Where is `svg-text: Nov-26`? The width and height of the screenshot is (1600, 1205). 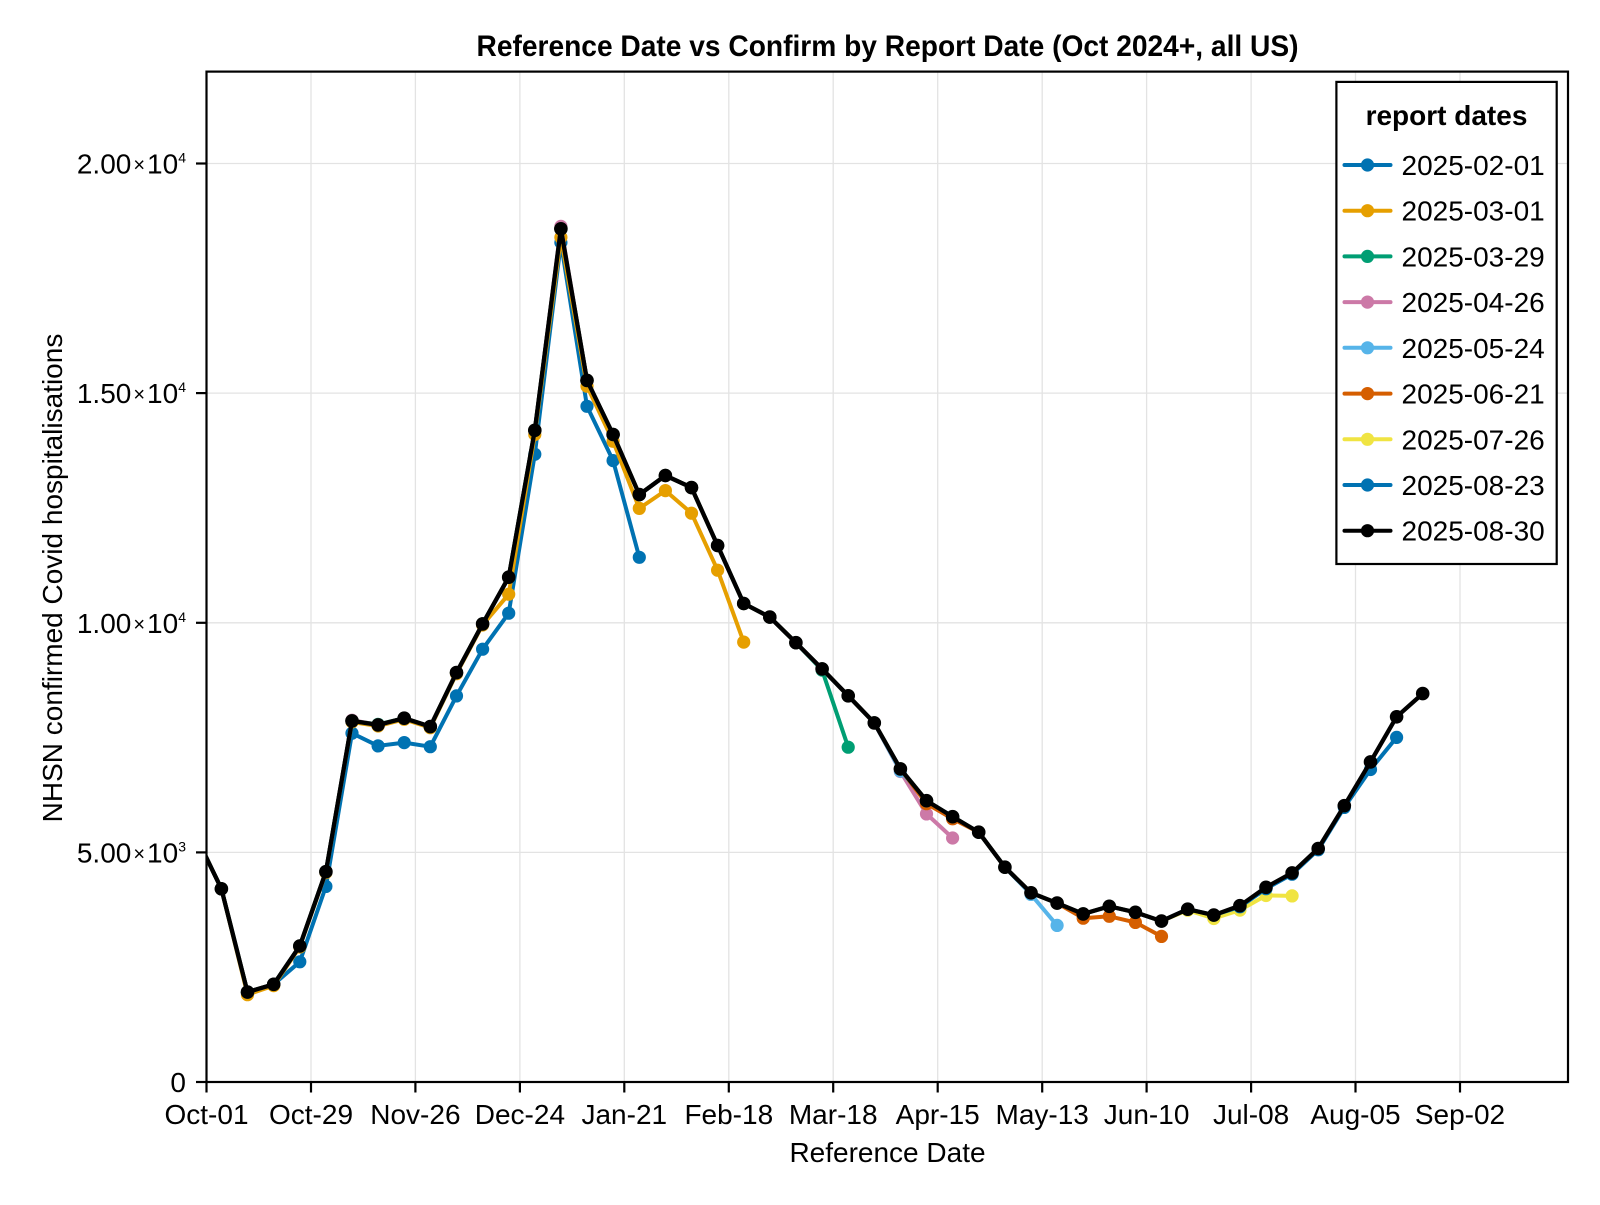 svg-text: Nov-26 is located at coordinates (415, 1114).